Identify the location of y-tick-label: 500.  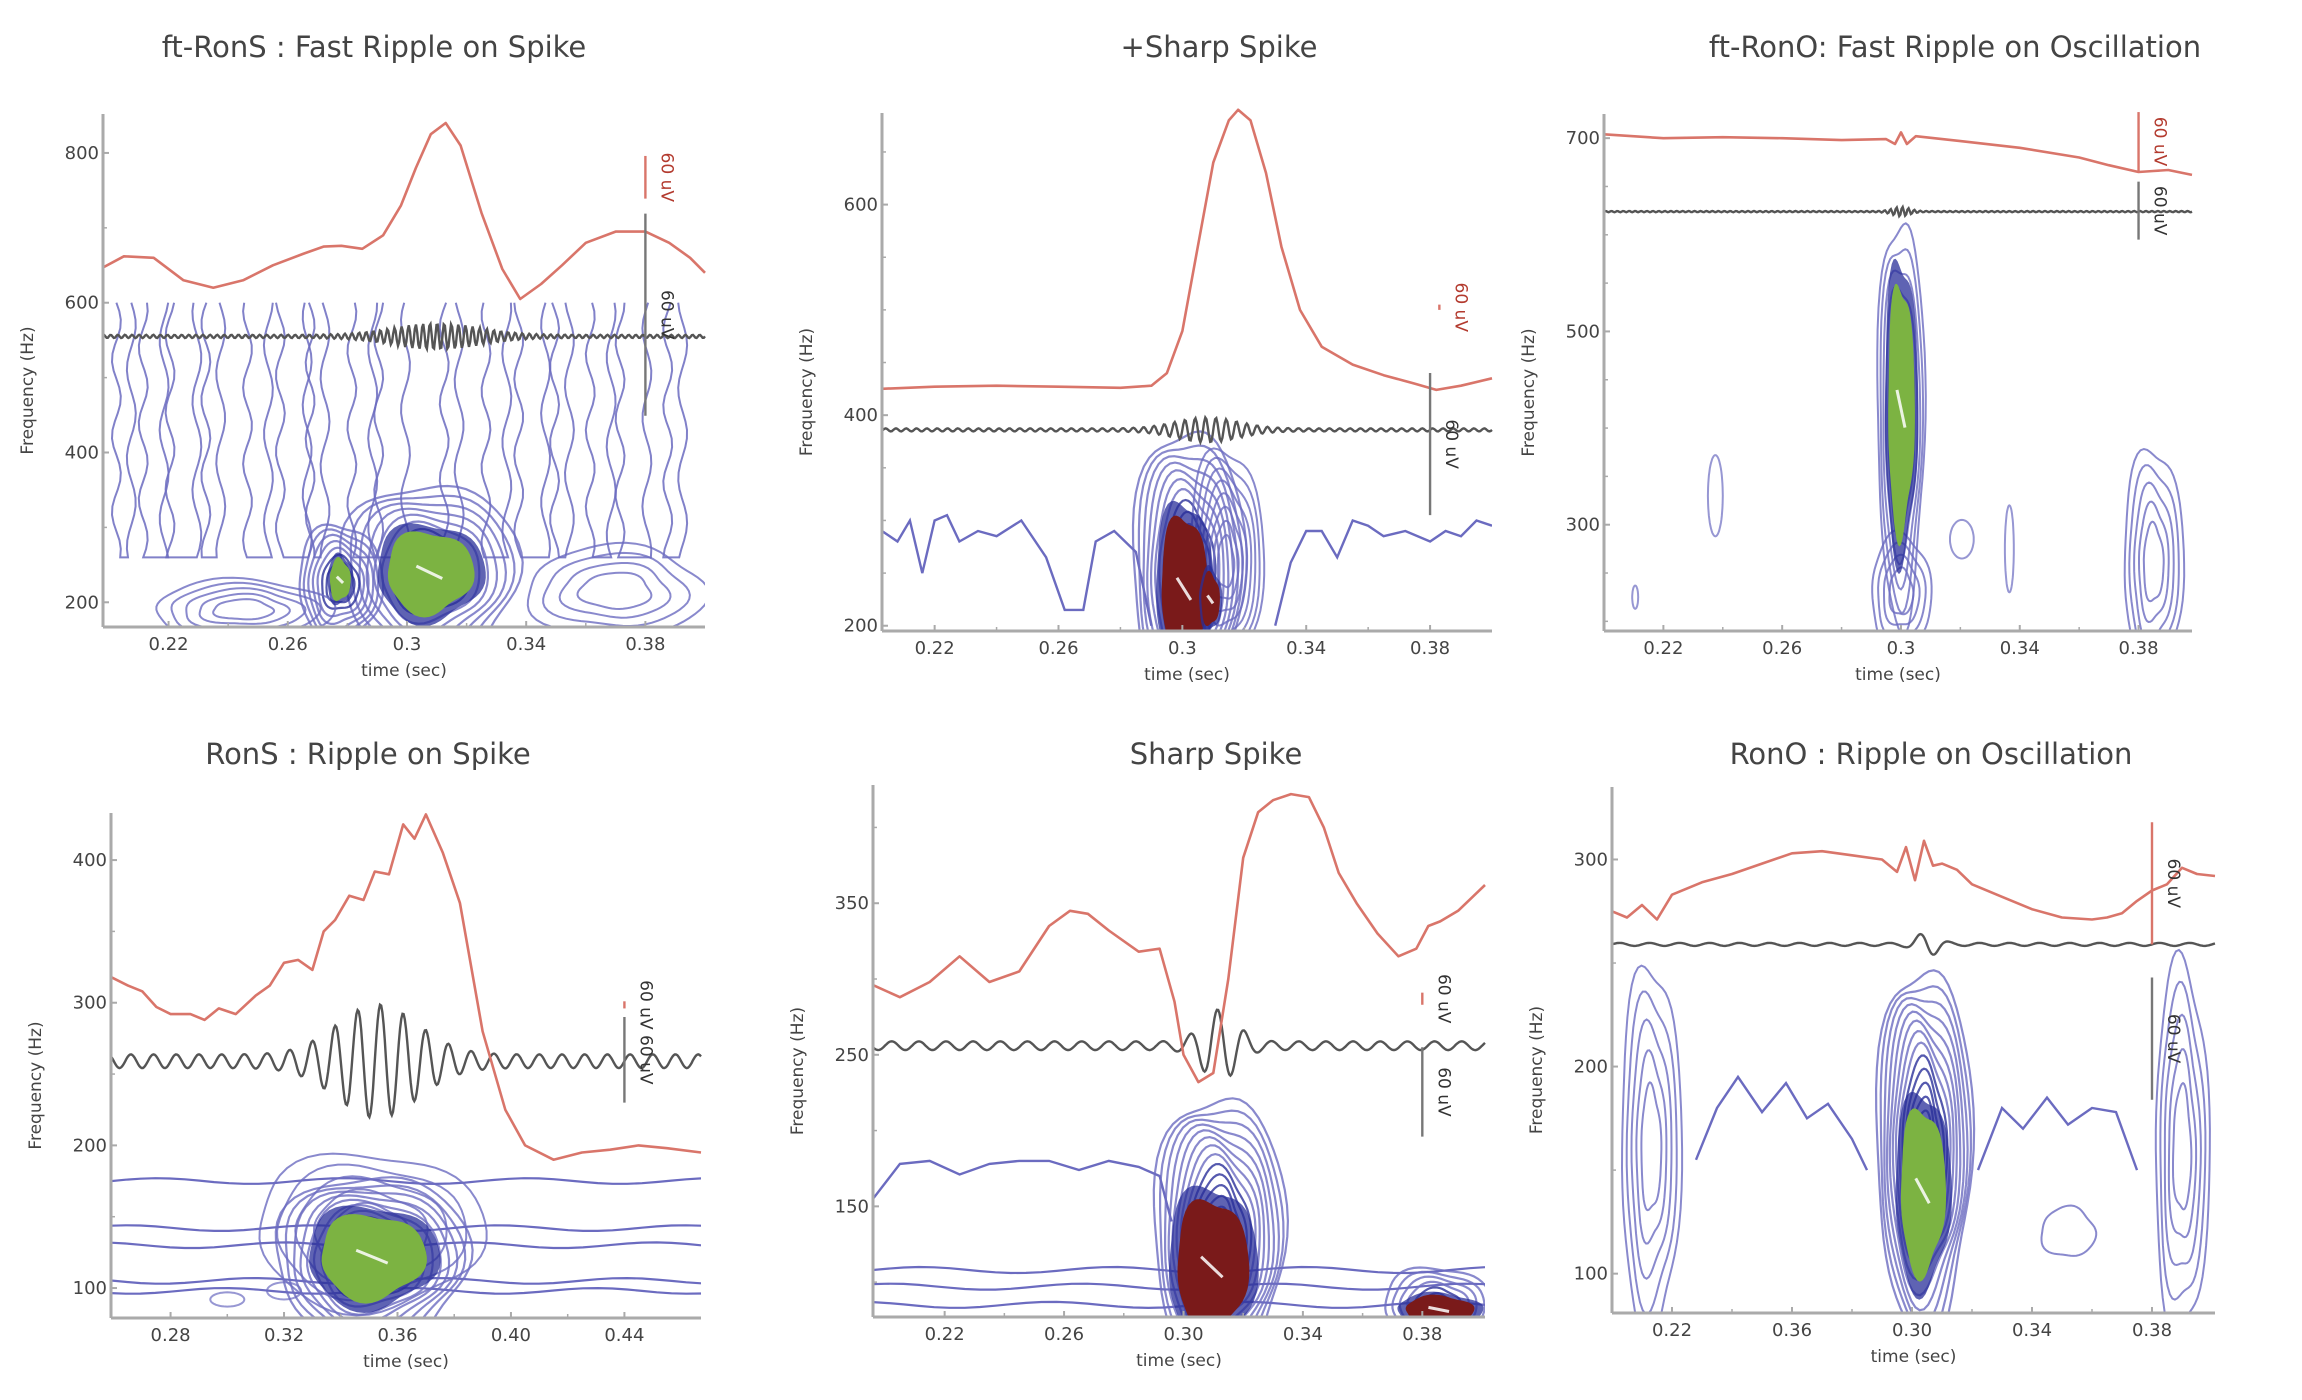
(1583, 331).